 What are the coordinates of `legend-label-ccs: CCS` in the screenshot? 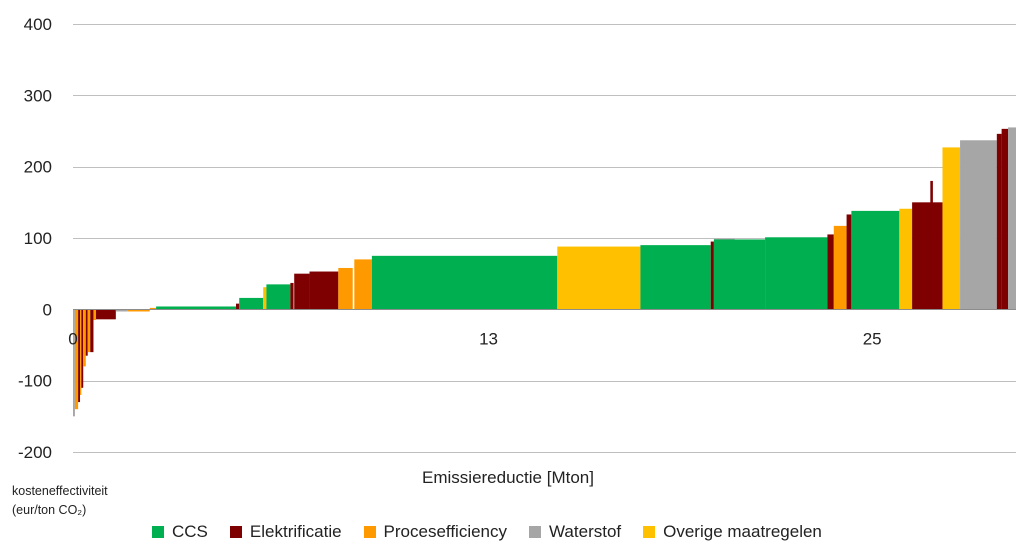 It's located at (190, 531).